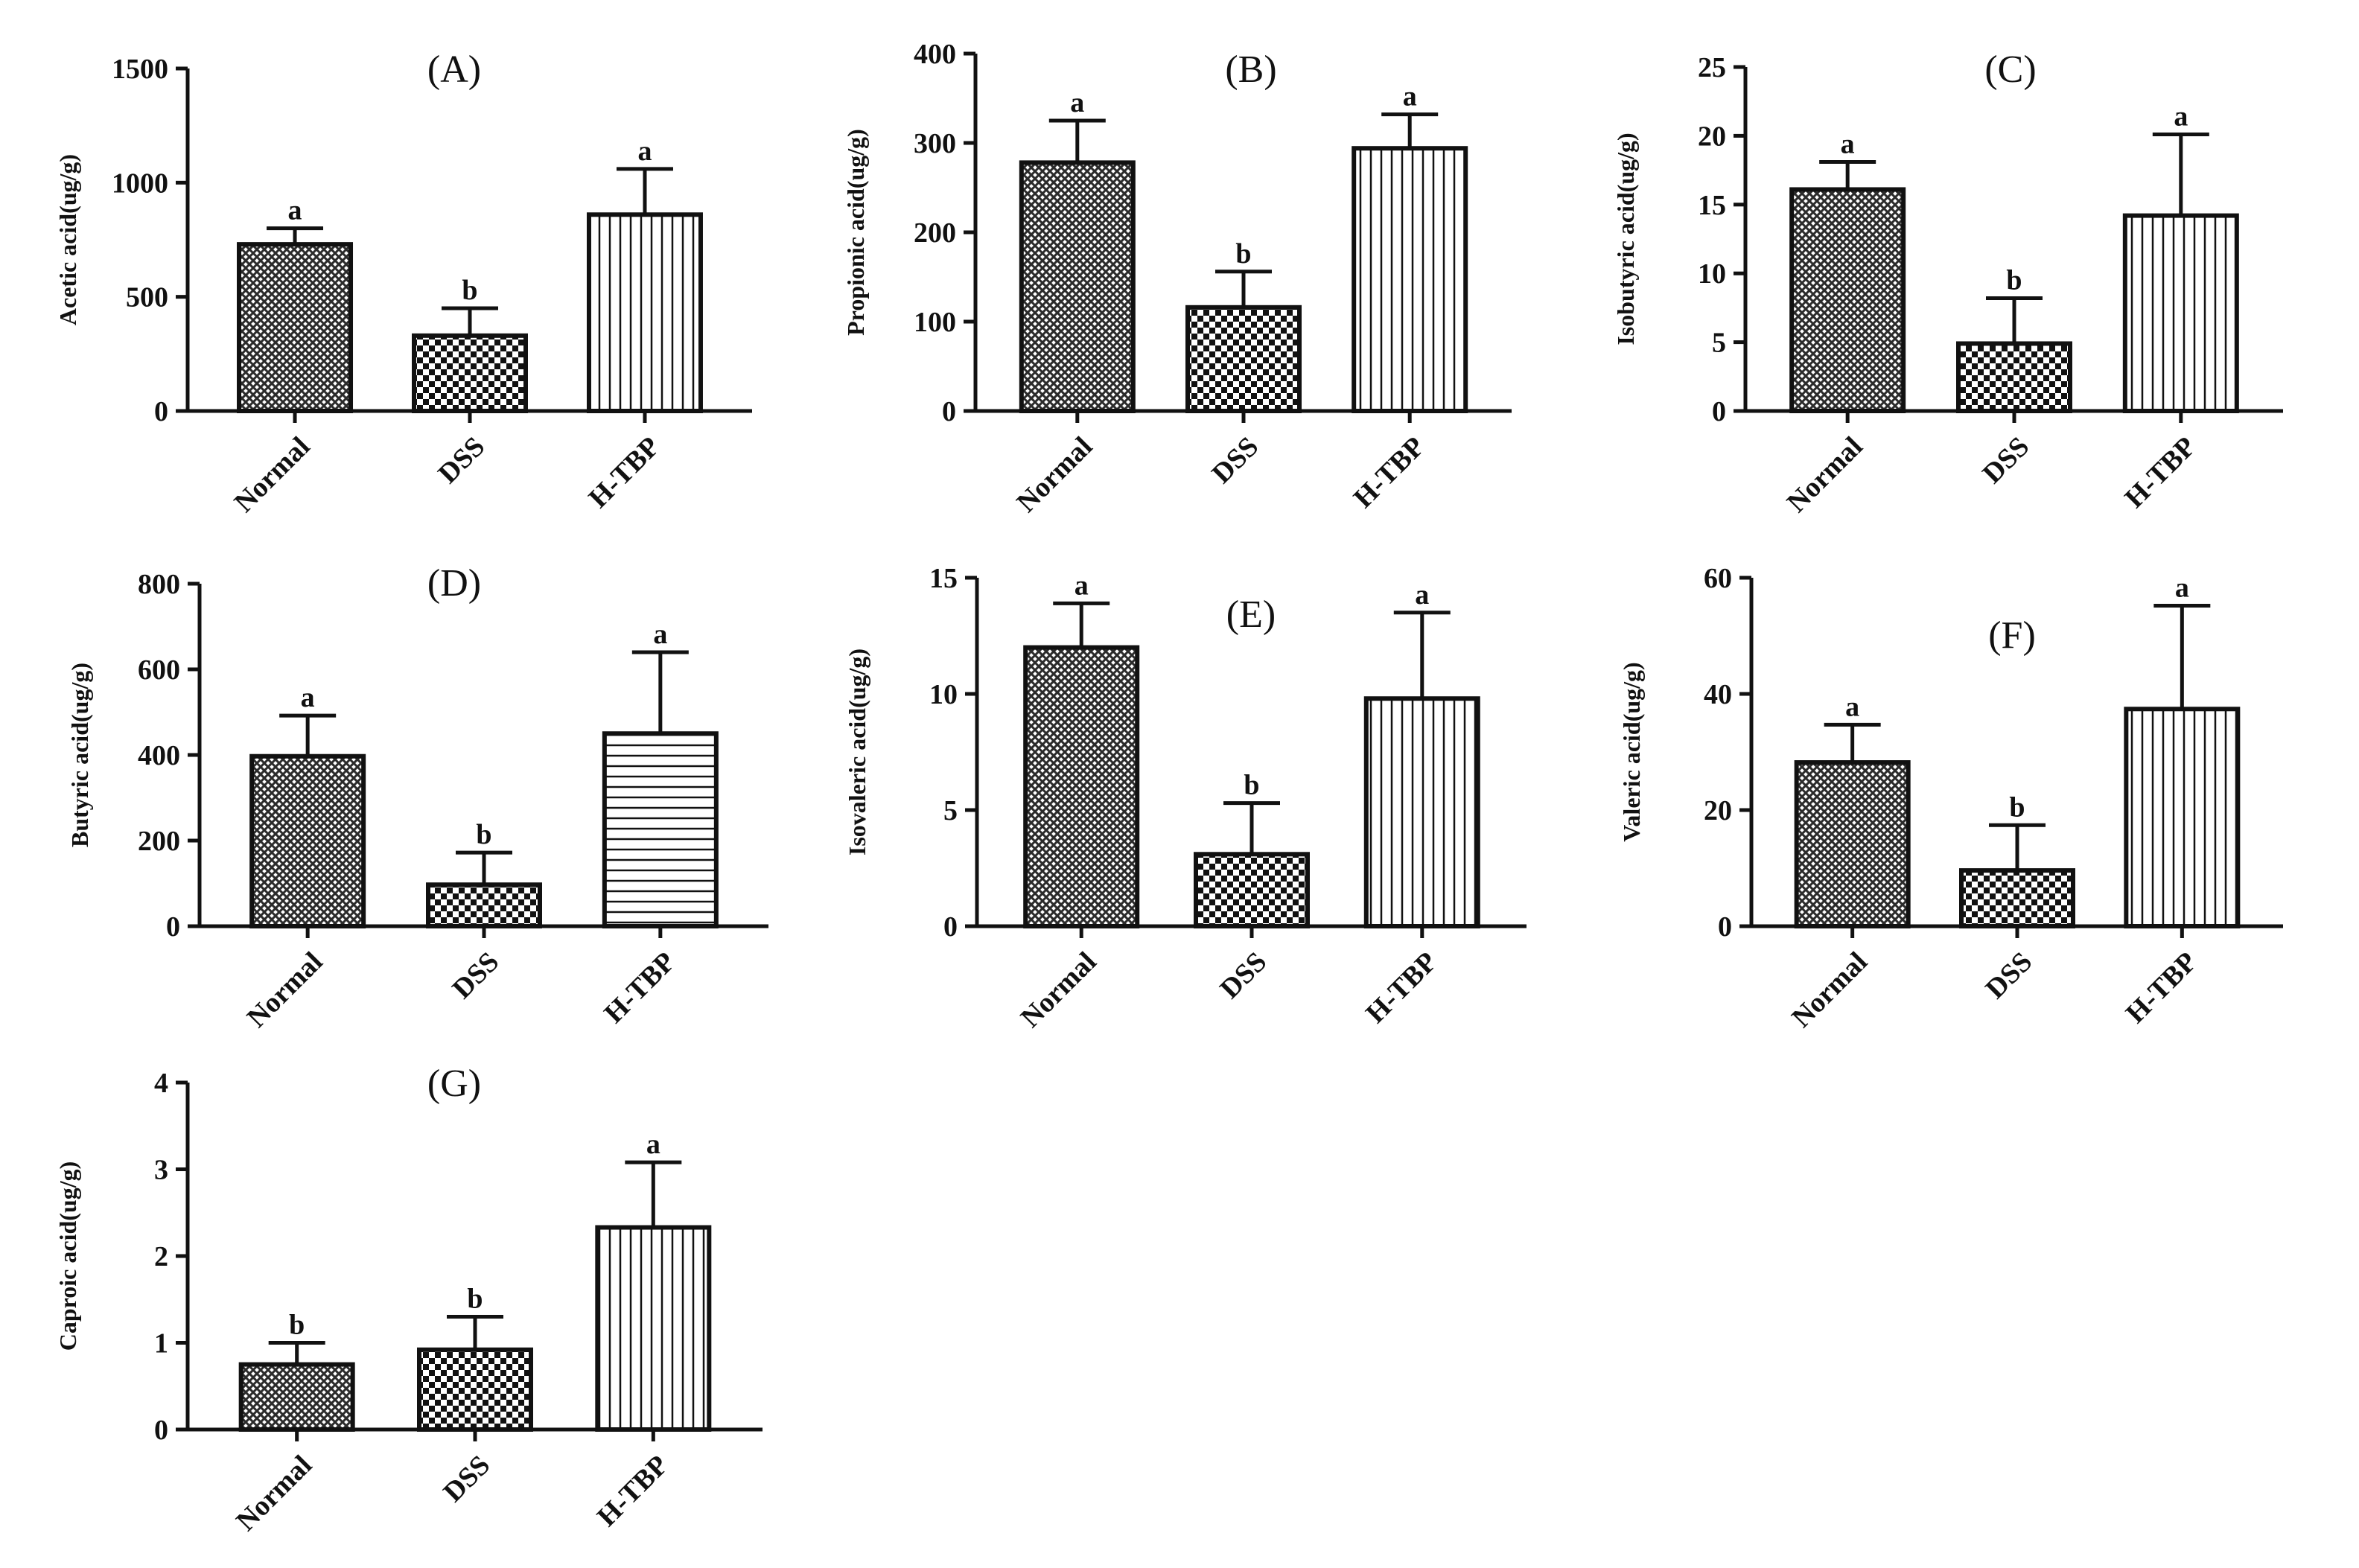 The image size is (2359, 1568). Describe the element at coordinates (140, 183) in the screenshot. I see `y-tick-label: 1000` at that location.